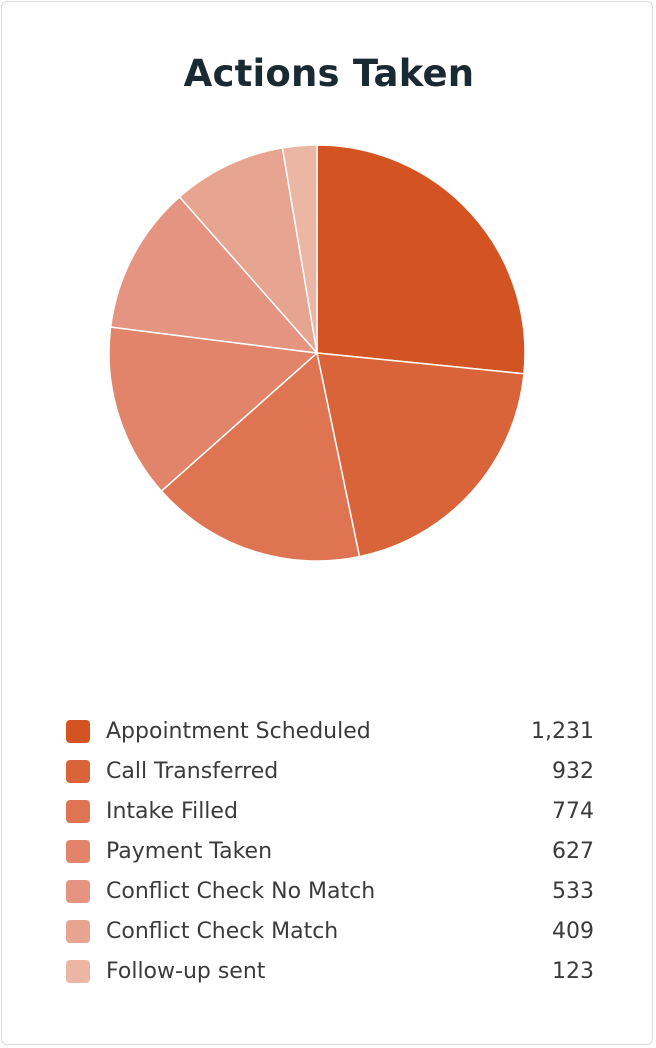 The height and width of the screenshot is (1048, 656). I want to click on legend-item: Appointment Scheduled 1,231, so click(330, 731).